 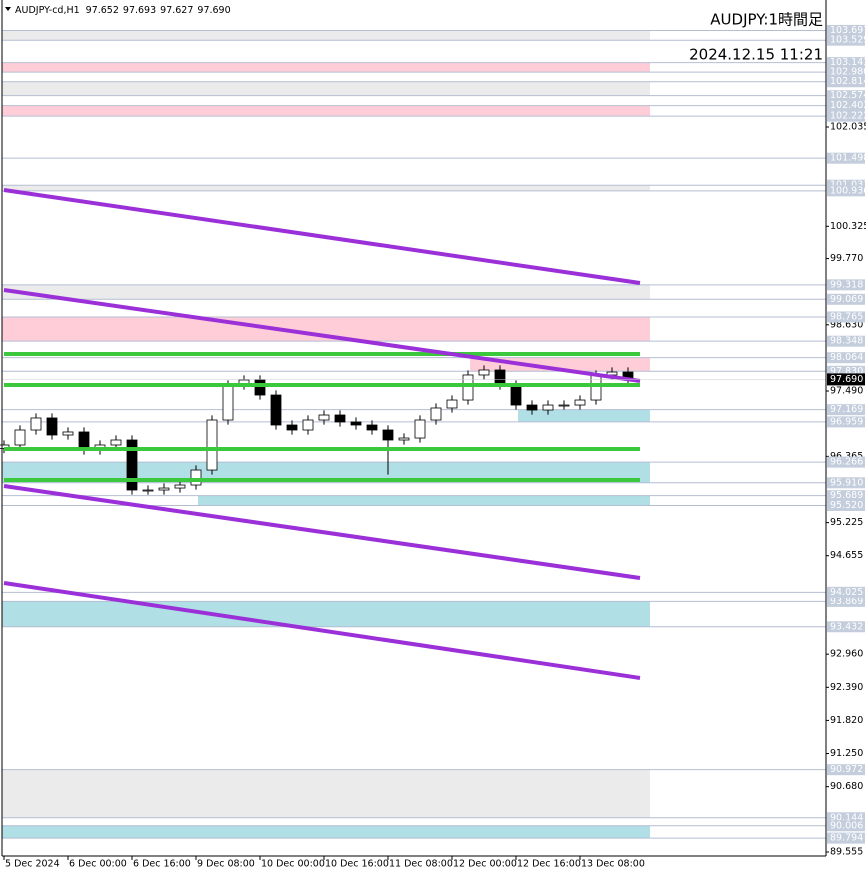 What do you see at coordinates (613, 864) in the screenshot?
I see `x-tick-label: 13 Dec 08:00` at bounding box center [613, 864].